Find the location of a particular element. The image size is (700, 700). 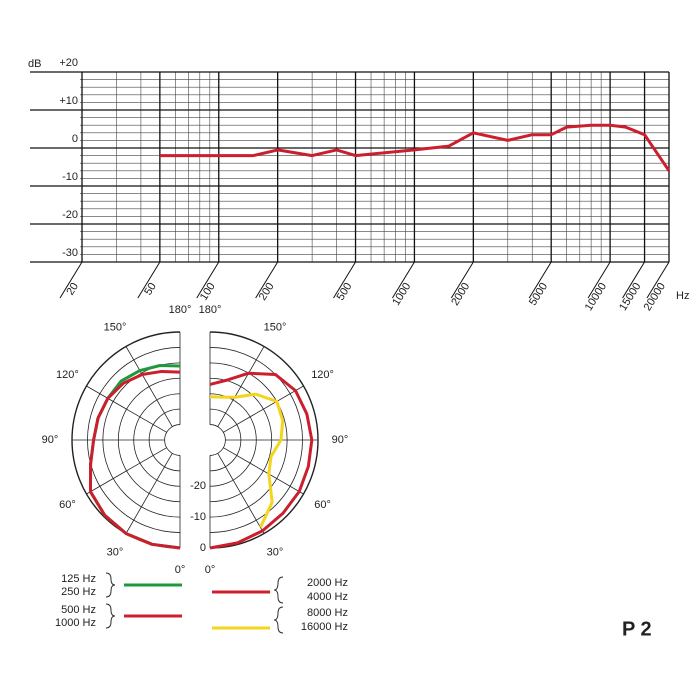

y-axis-label: dB is located at coordinates (34, 64).